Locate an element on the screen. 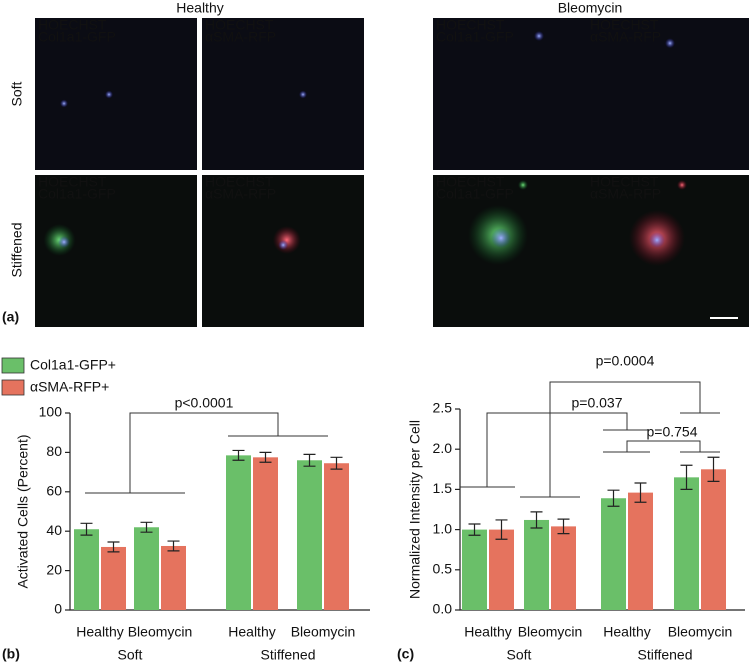 This screenshot has height=666, width=749. annotation: p=0.037 is located at coordinates (597, 403).